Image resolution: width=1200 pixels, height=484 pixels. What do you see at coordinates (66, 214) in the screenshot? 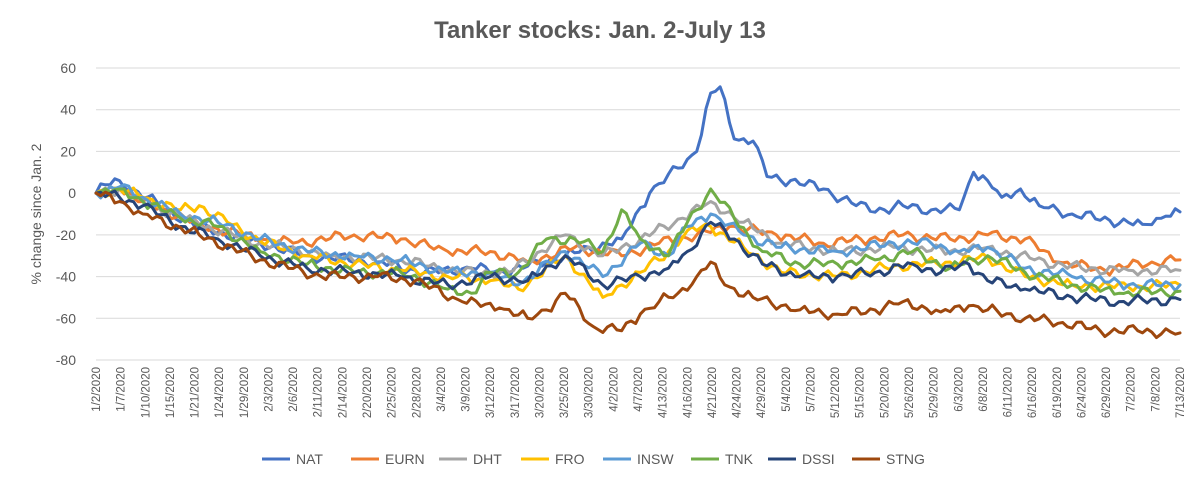
I see `y-axis-ticks: 60 40 20 0 -20 -40 -60 -80` at bounding box center [66, 214].